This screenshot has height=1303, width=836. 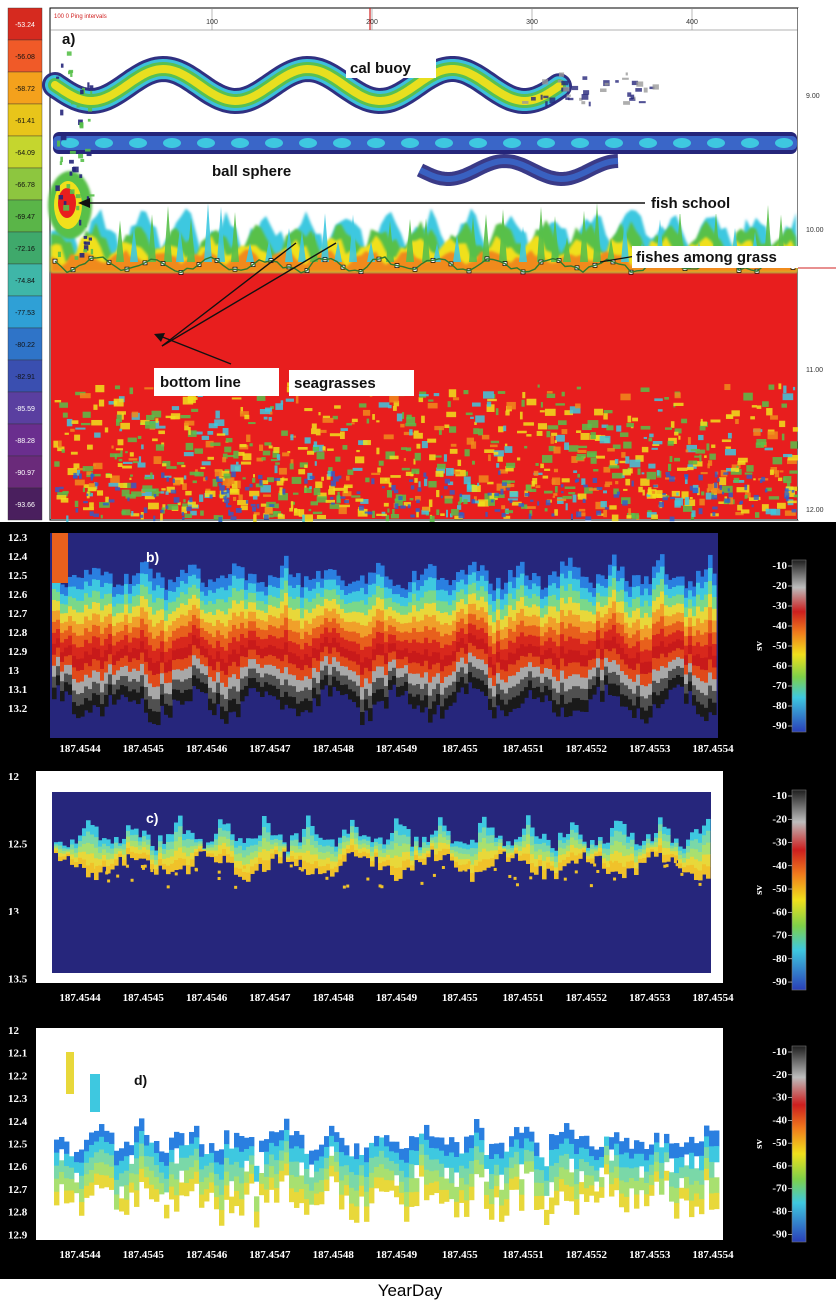 I want to click on annotation-cal-buoy: cal buoy, so click(x=381, y=68).